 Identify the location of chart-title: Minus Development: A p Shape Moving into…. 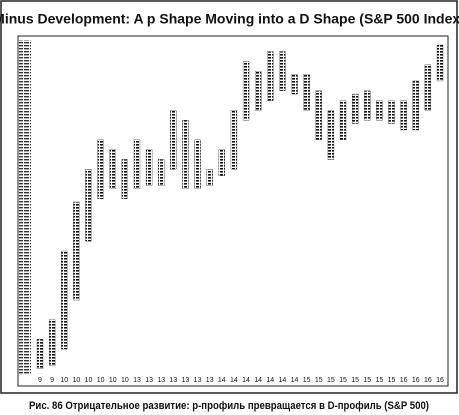
(229, 19).